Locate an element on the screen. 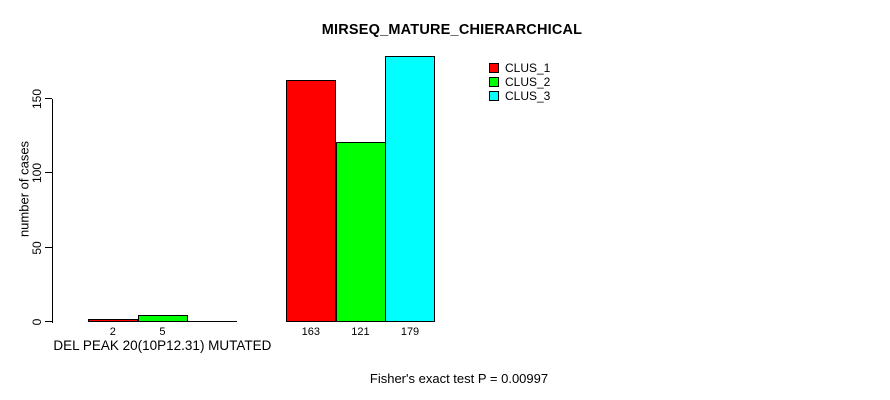  y-tick-label: 100 is located at coordinates (37, 173).